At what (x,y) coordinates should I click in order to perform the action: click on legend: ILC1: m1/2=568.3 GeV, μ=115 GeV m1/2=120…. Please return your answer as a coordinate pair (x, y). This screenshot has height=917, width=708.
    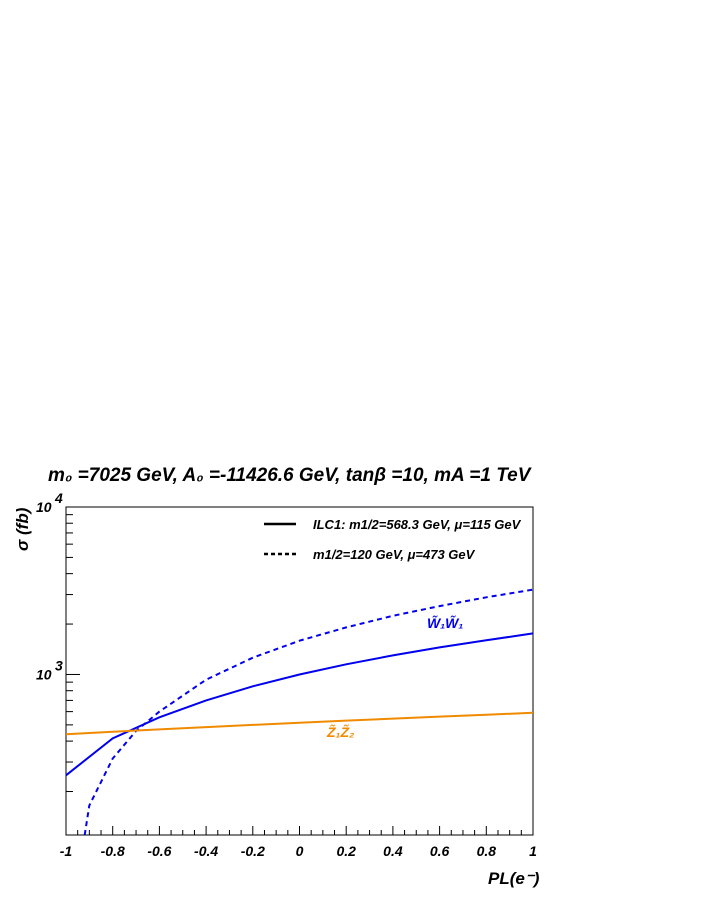
    Looking at the image, I should click on (393, 539).